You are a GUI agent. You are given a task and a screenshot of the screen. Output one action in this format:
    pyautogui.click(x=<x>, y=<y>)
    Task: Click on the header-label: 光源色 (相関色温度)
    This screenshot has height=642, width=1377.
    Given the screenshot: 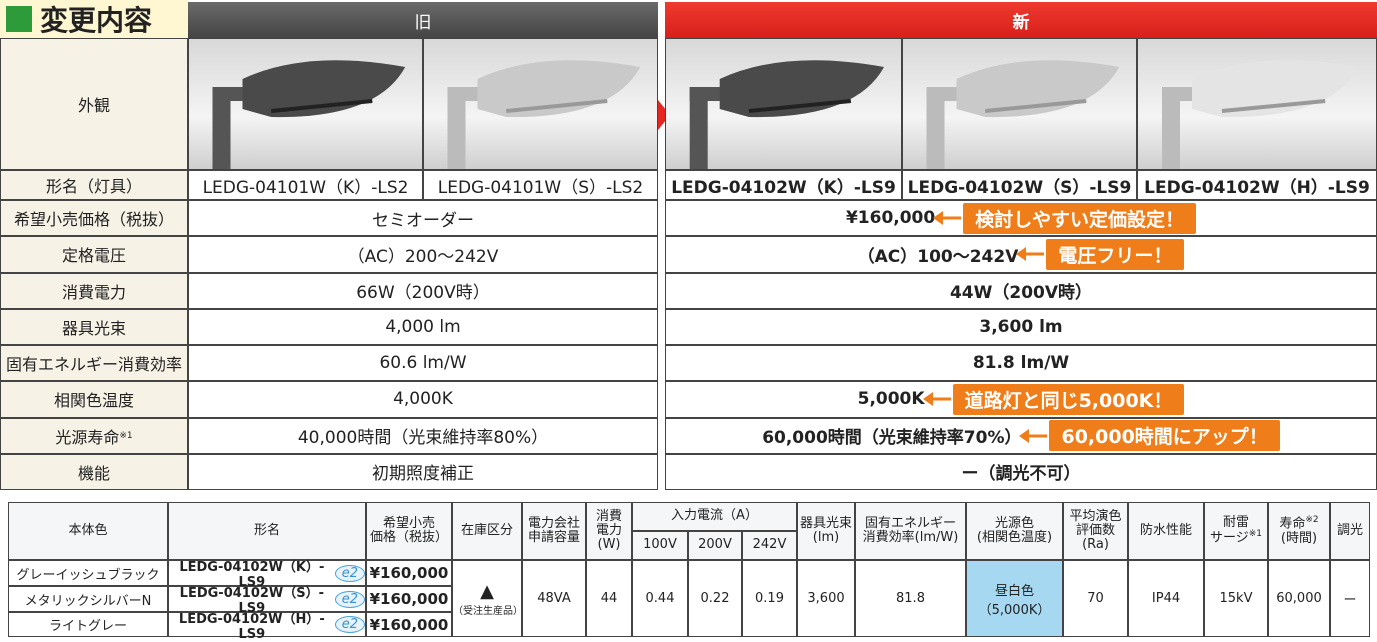 What is the action you would take?
    pyautogui.click(x=1014, y=530)
    